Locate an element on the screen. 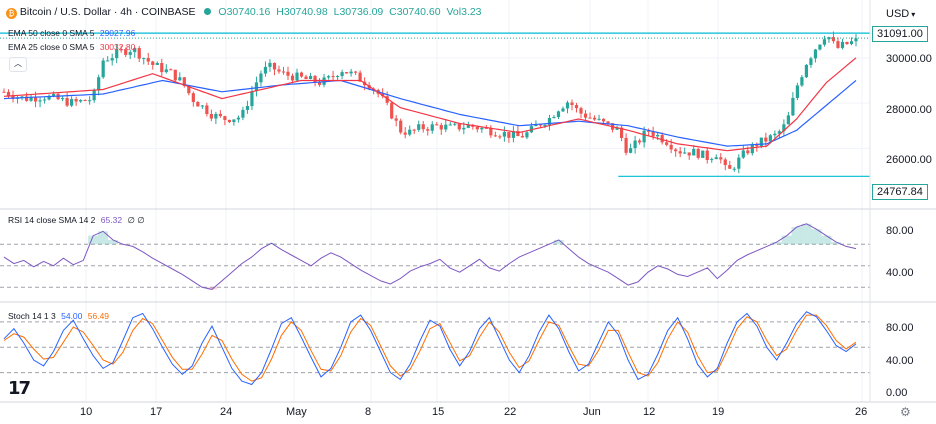 The image size is (936, 424). time-tick: Jun is located at coordinates (592, 412).